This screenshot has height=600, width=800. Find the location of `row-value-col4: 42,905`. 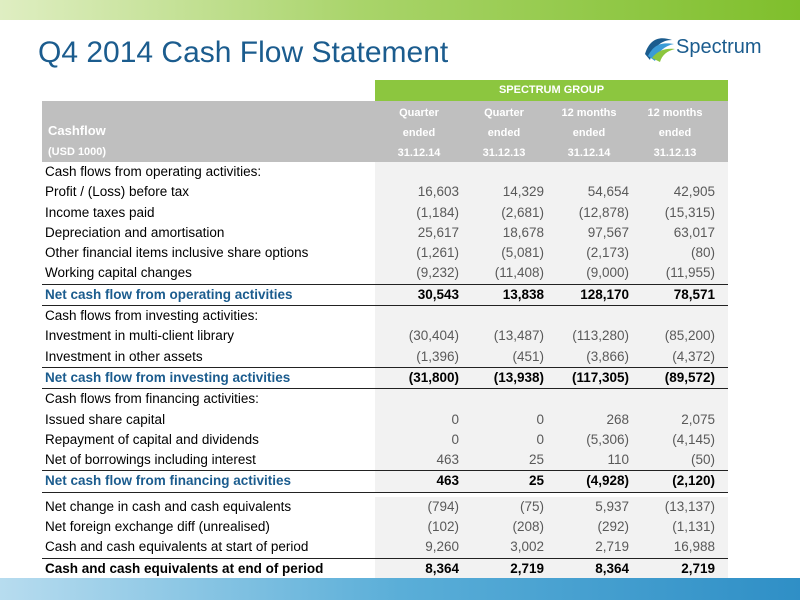

row-value-col4: 42,905 is located at coordinates (694, 192).